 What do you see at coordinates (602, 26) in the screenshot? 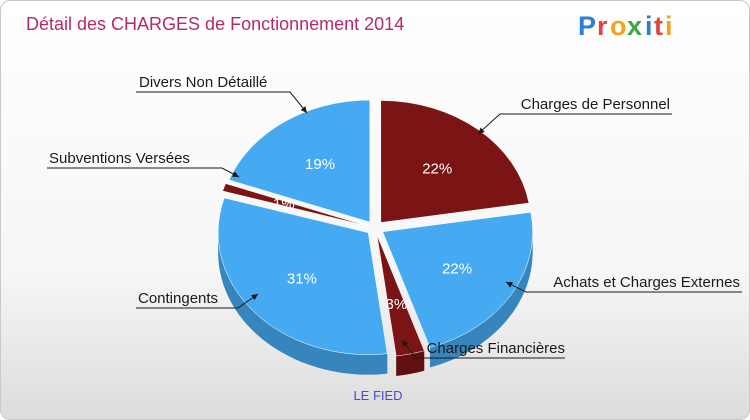
I see `svg-text: r` at bounding box center [602, 26].